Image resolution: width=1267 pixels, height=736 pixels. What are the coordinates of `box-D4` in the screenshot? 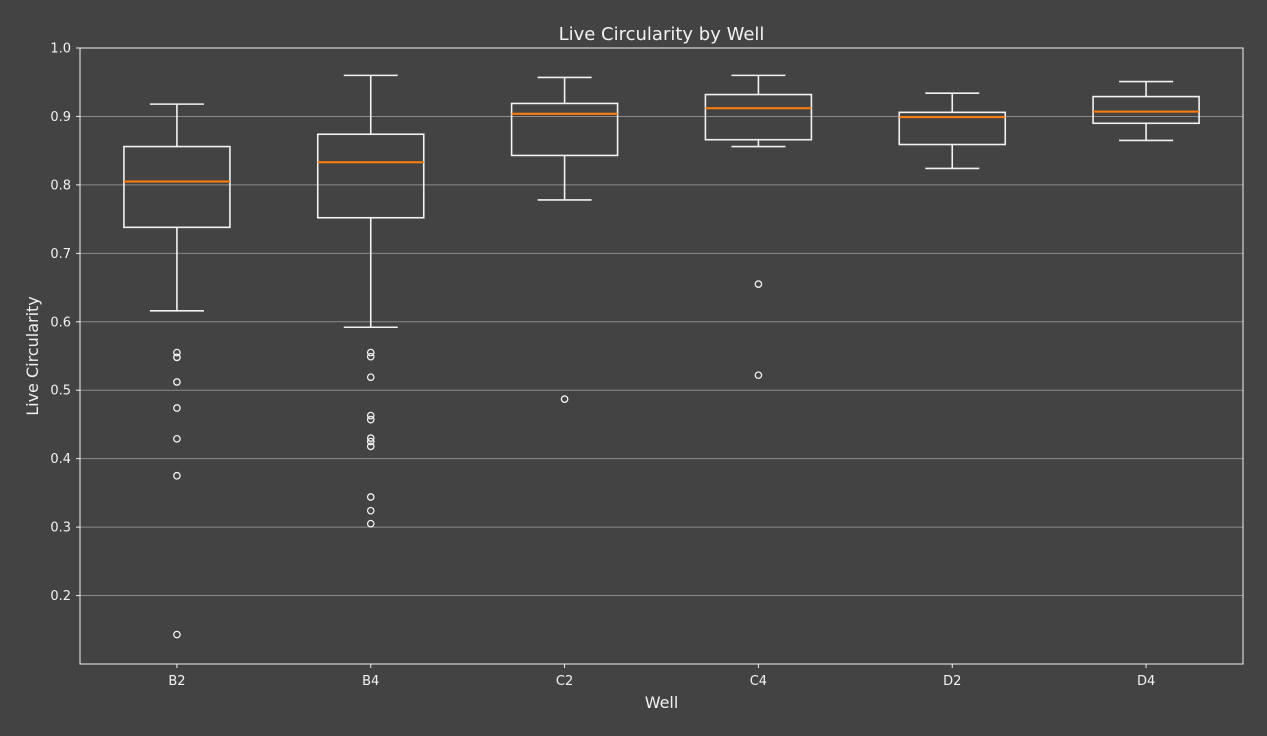 It's located at (1146, 111).